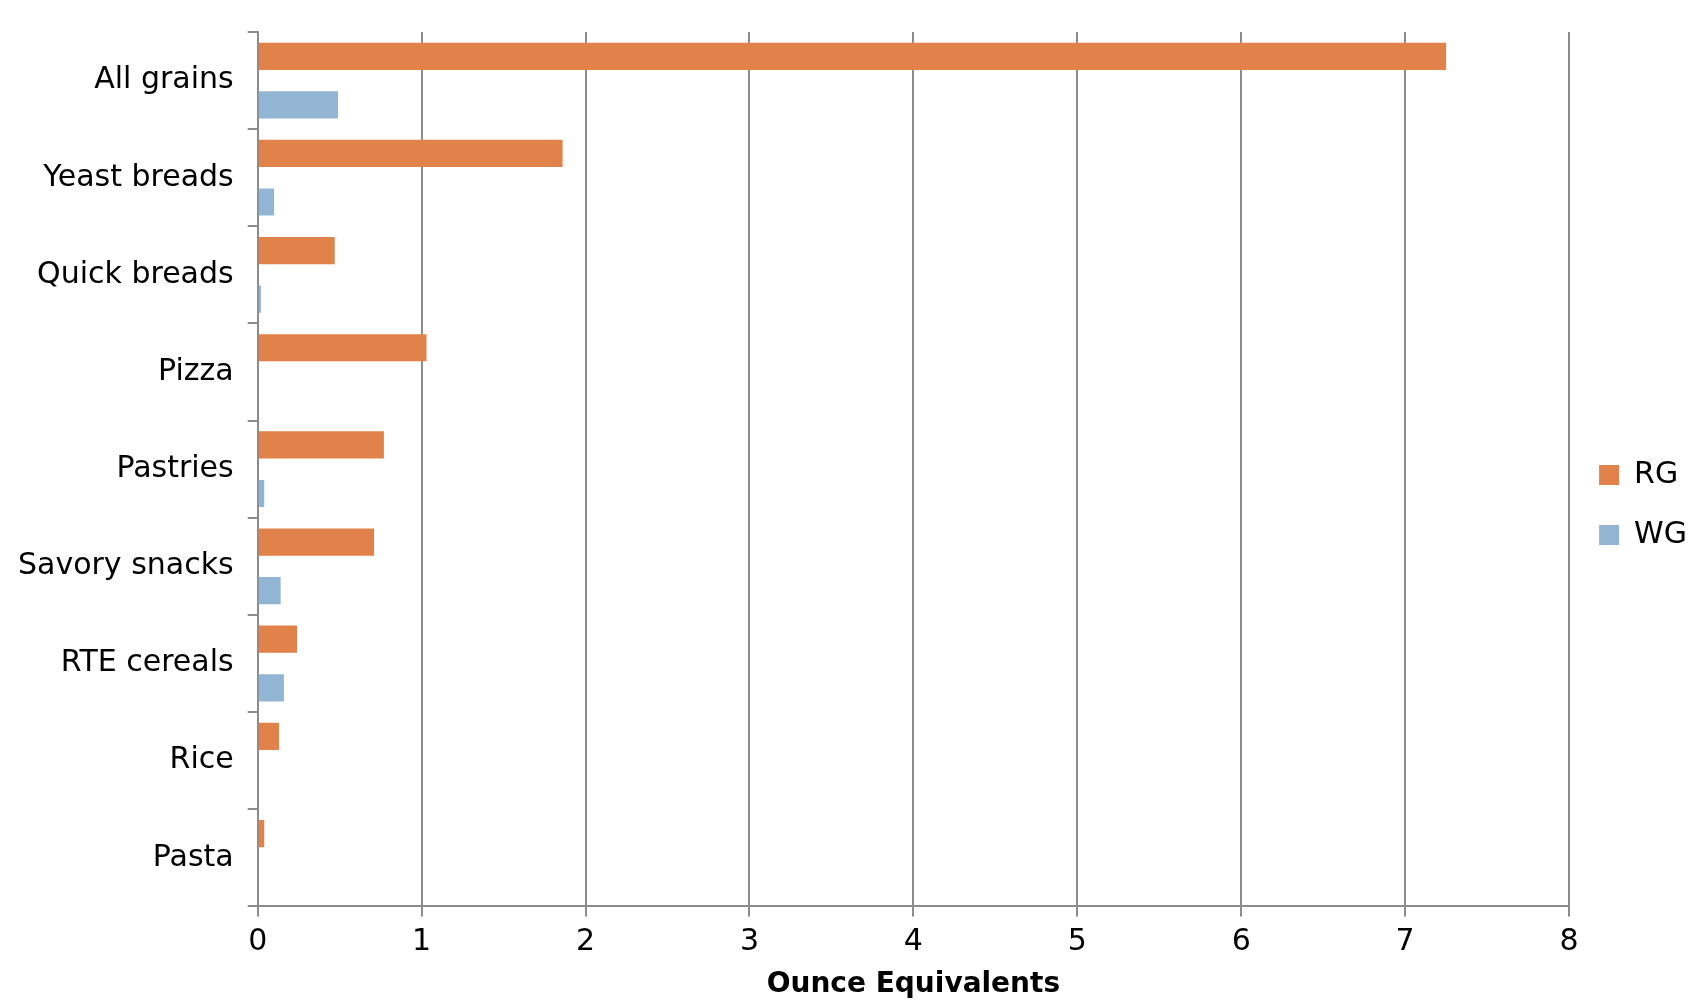  Describe the element at coordinates (201, 758) in the screenshot. I see `y-tick-label: Rice` at that location.